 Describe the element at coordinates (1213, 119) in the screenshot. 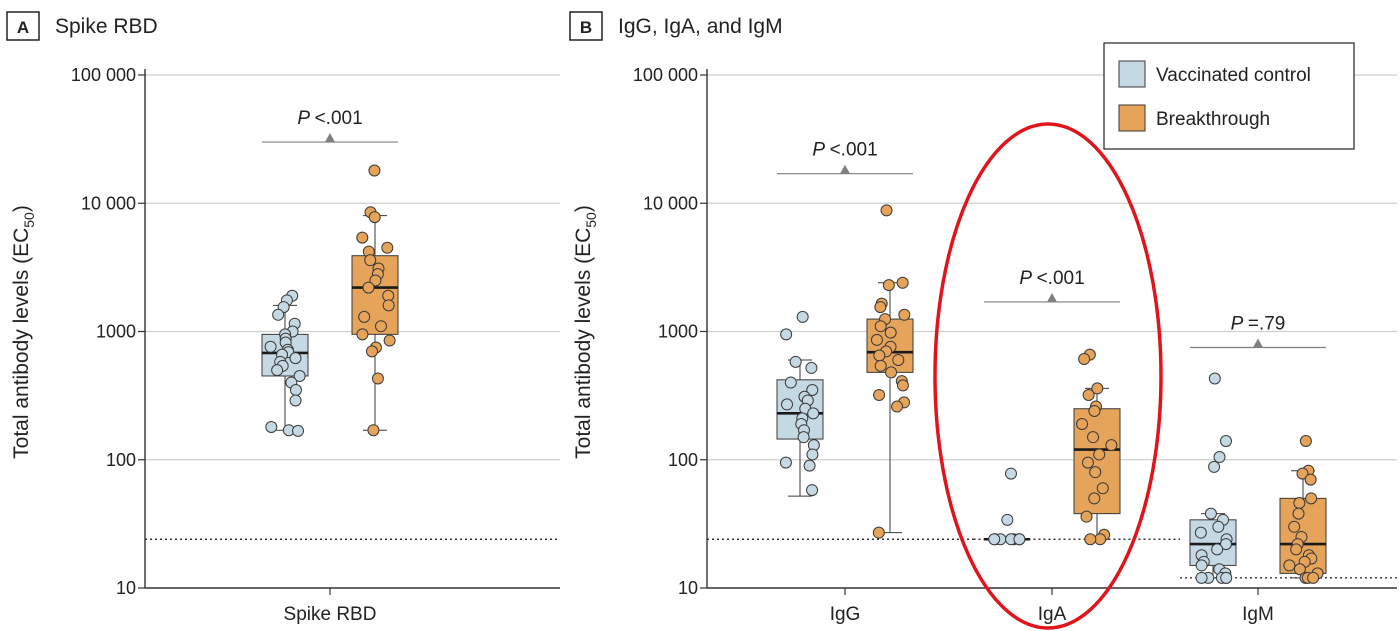

I see `legend-label-breakthrough: Breakthrough` at that location.